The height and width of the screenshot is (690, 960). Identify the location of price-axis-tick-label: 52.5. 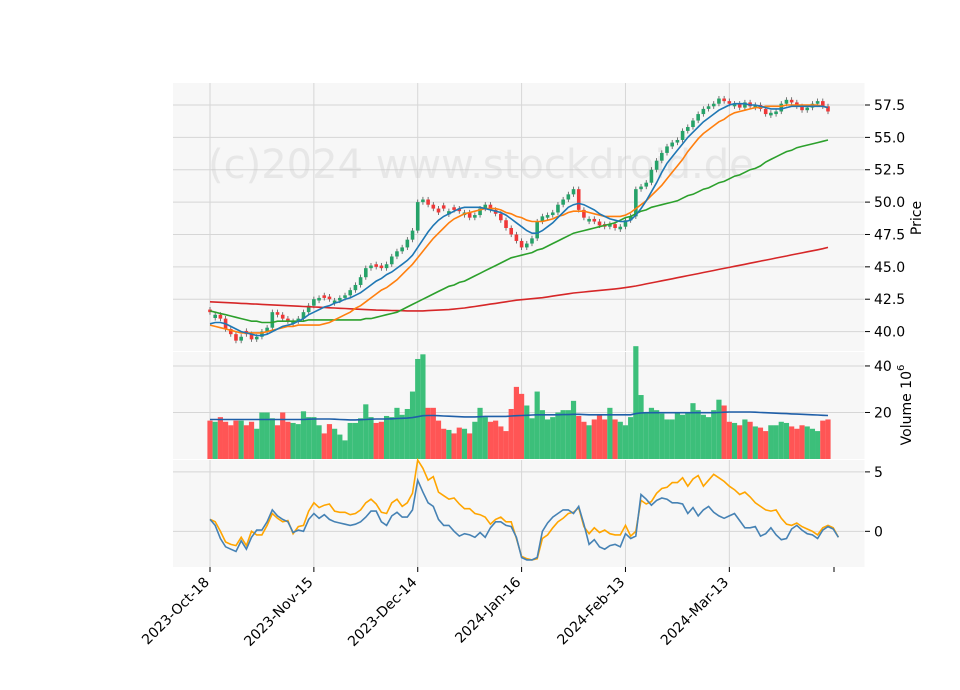
(889, 171).